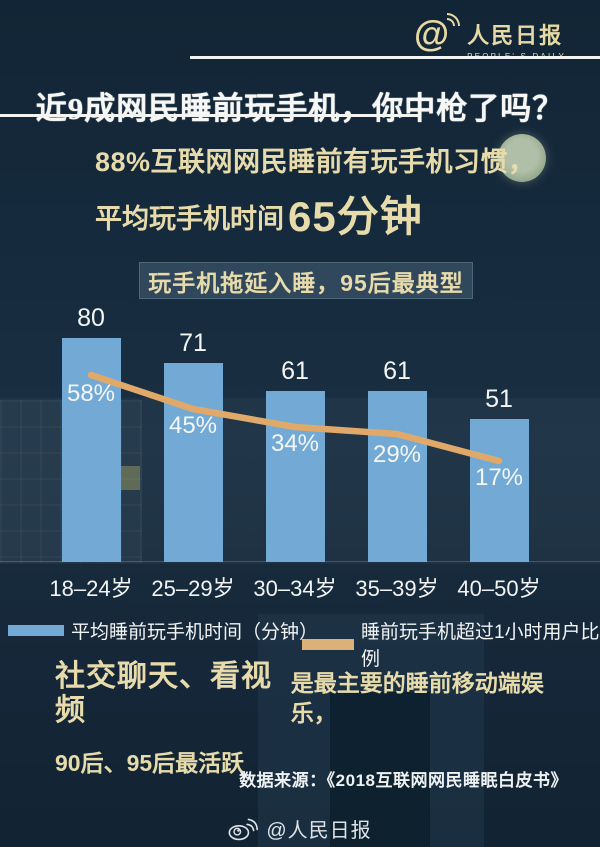 The image size is (600, 847). I want to click on logo-title: 人民日报, so click(515, 35).